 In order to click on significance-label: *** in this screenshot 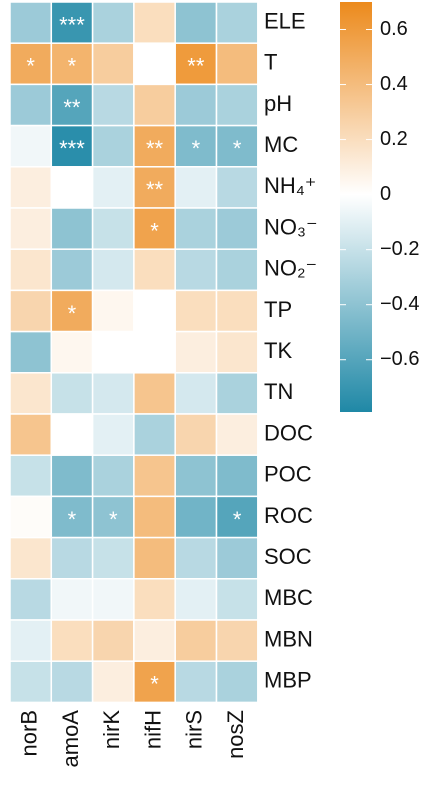, I will do `click(72, 24)`.